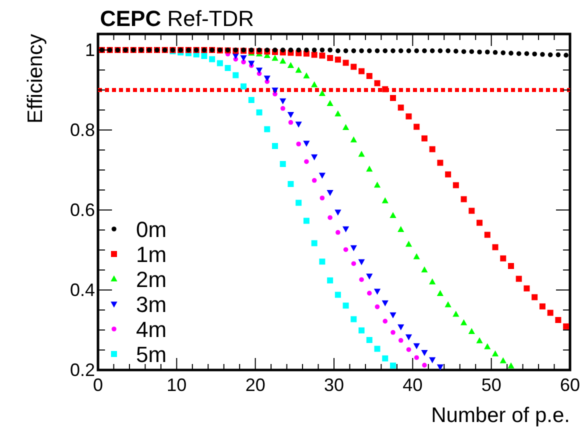 The width and height of the screenshot is (584, 432). Describe the element at coordinates (412, 385) in the screenshot. I see `x-tick-label: 40` at that location.